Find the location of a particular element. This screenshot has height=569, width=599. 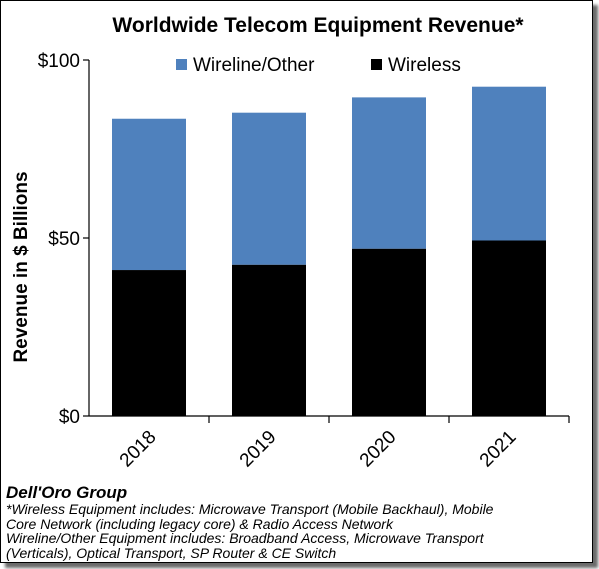

legend: Wireline/Other Wireless is located at coordinates (318, 65).